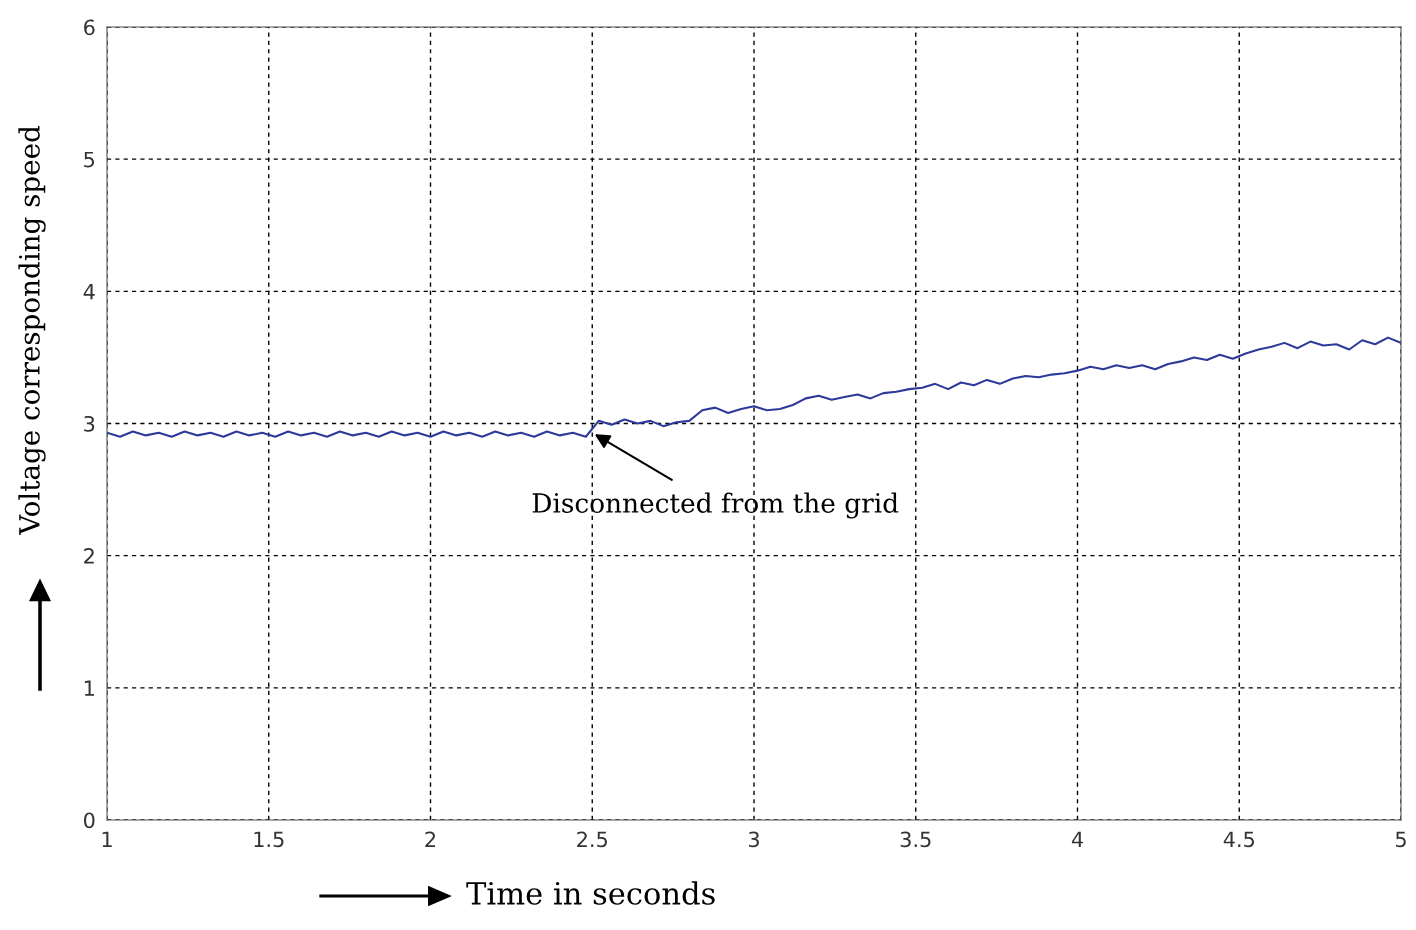  I want to click on y-tick-label: 1, so click(89, 688).